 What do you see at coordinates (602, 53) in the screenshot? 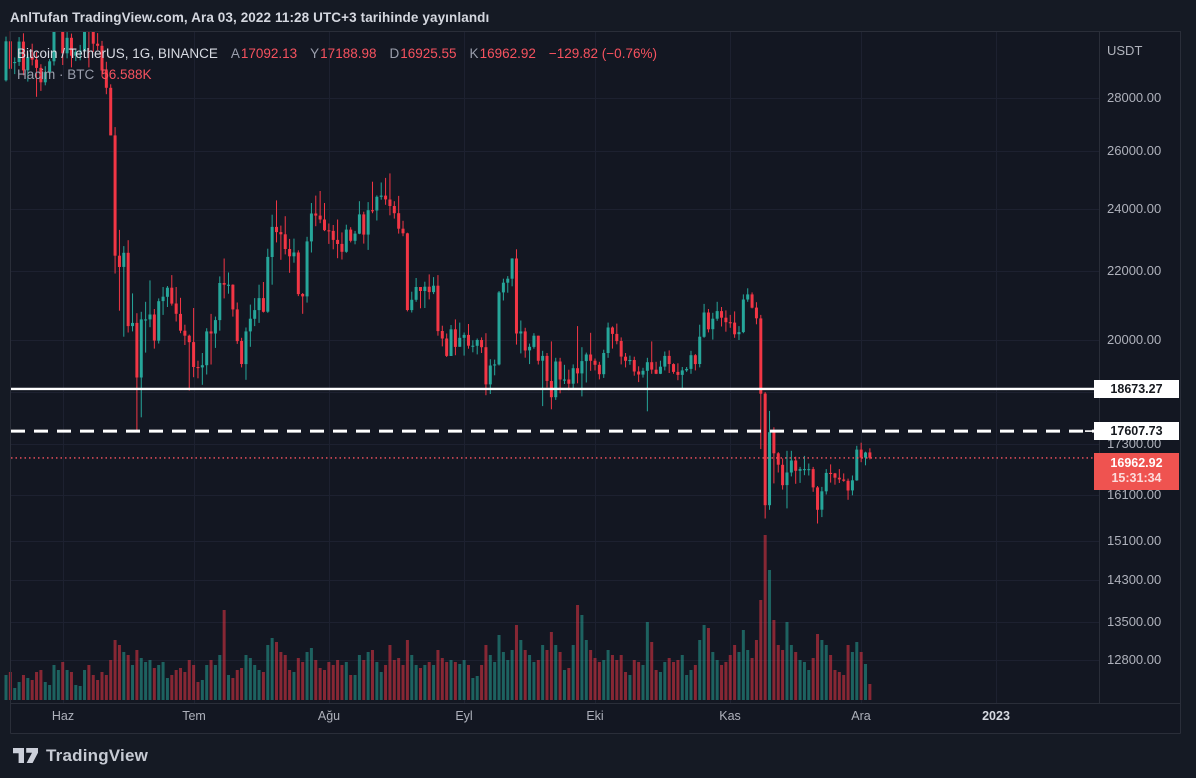
I see `legend-change: −129.82 (−0.76%)` at bounding box center [602, 53].